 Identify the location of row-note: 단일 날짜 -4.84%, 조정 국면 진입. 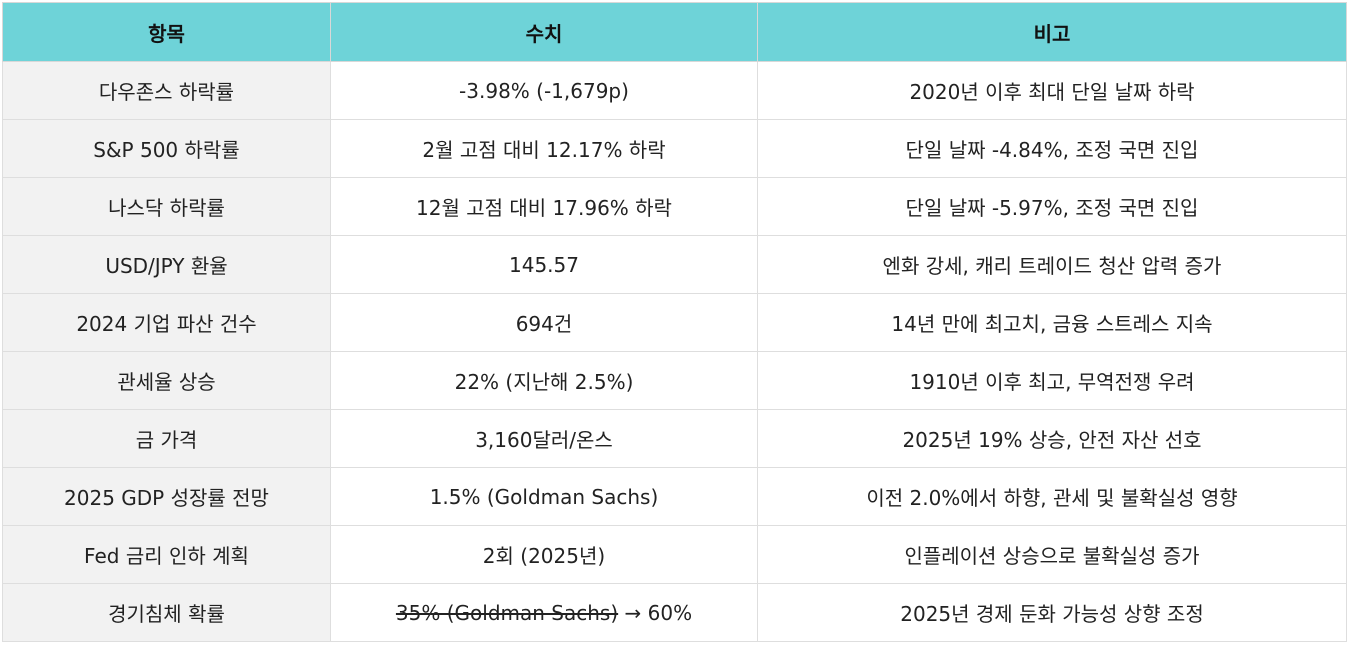
(1052, 148).